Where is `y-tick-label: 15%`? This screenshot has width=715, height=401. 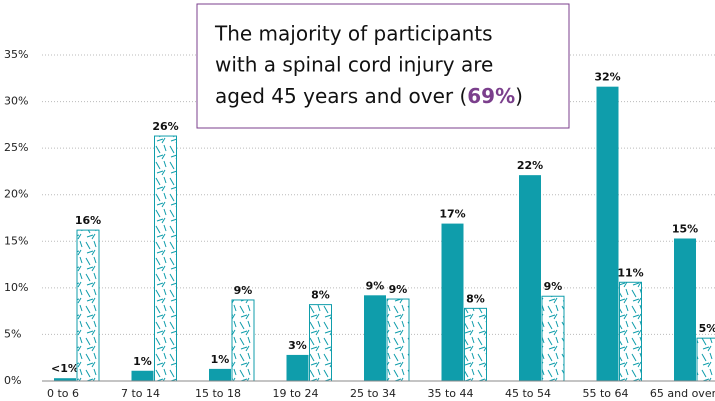
y-tick-label: 15% is located at coordinates (16, 240).